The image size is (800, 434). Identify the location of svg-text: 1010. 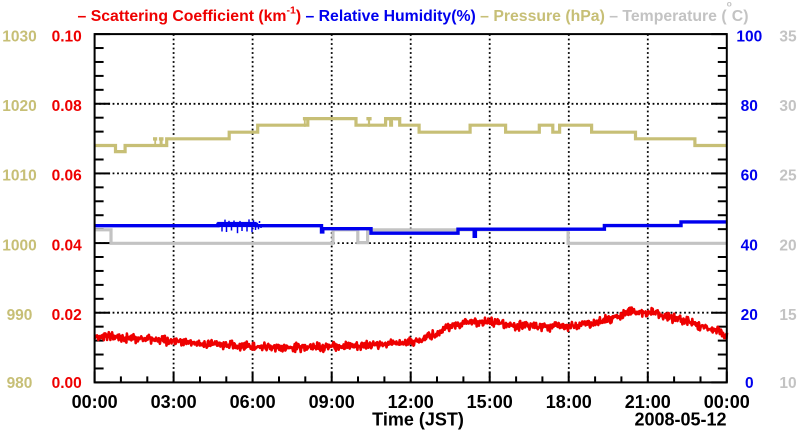
(19, 176).